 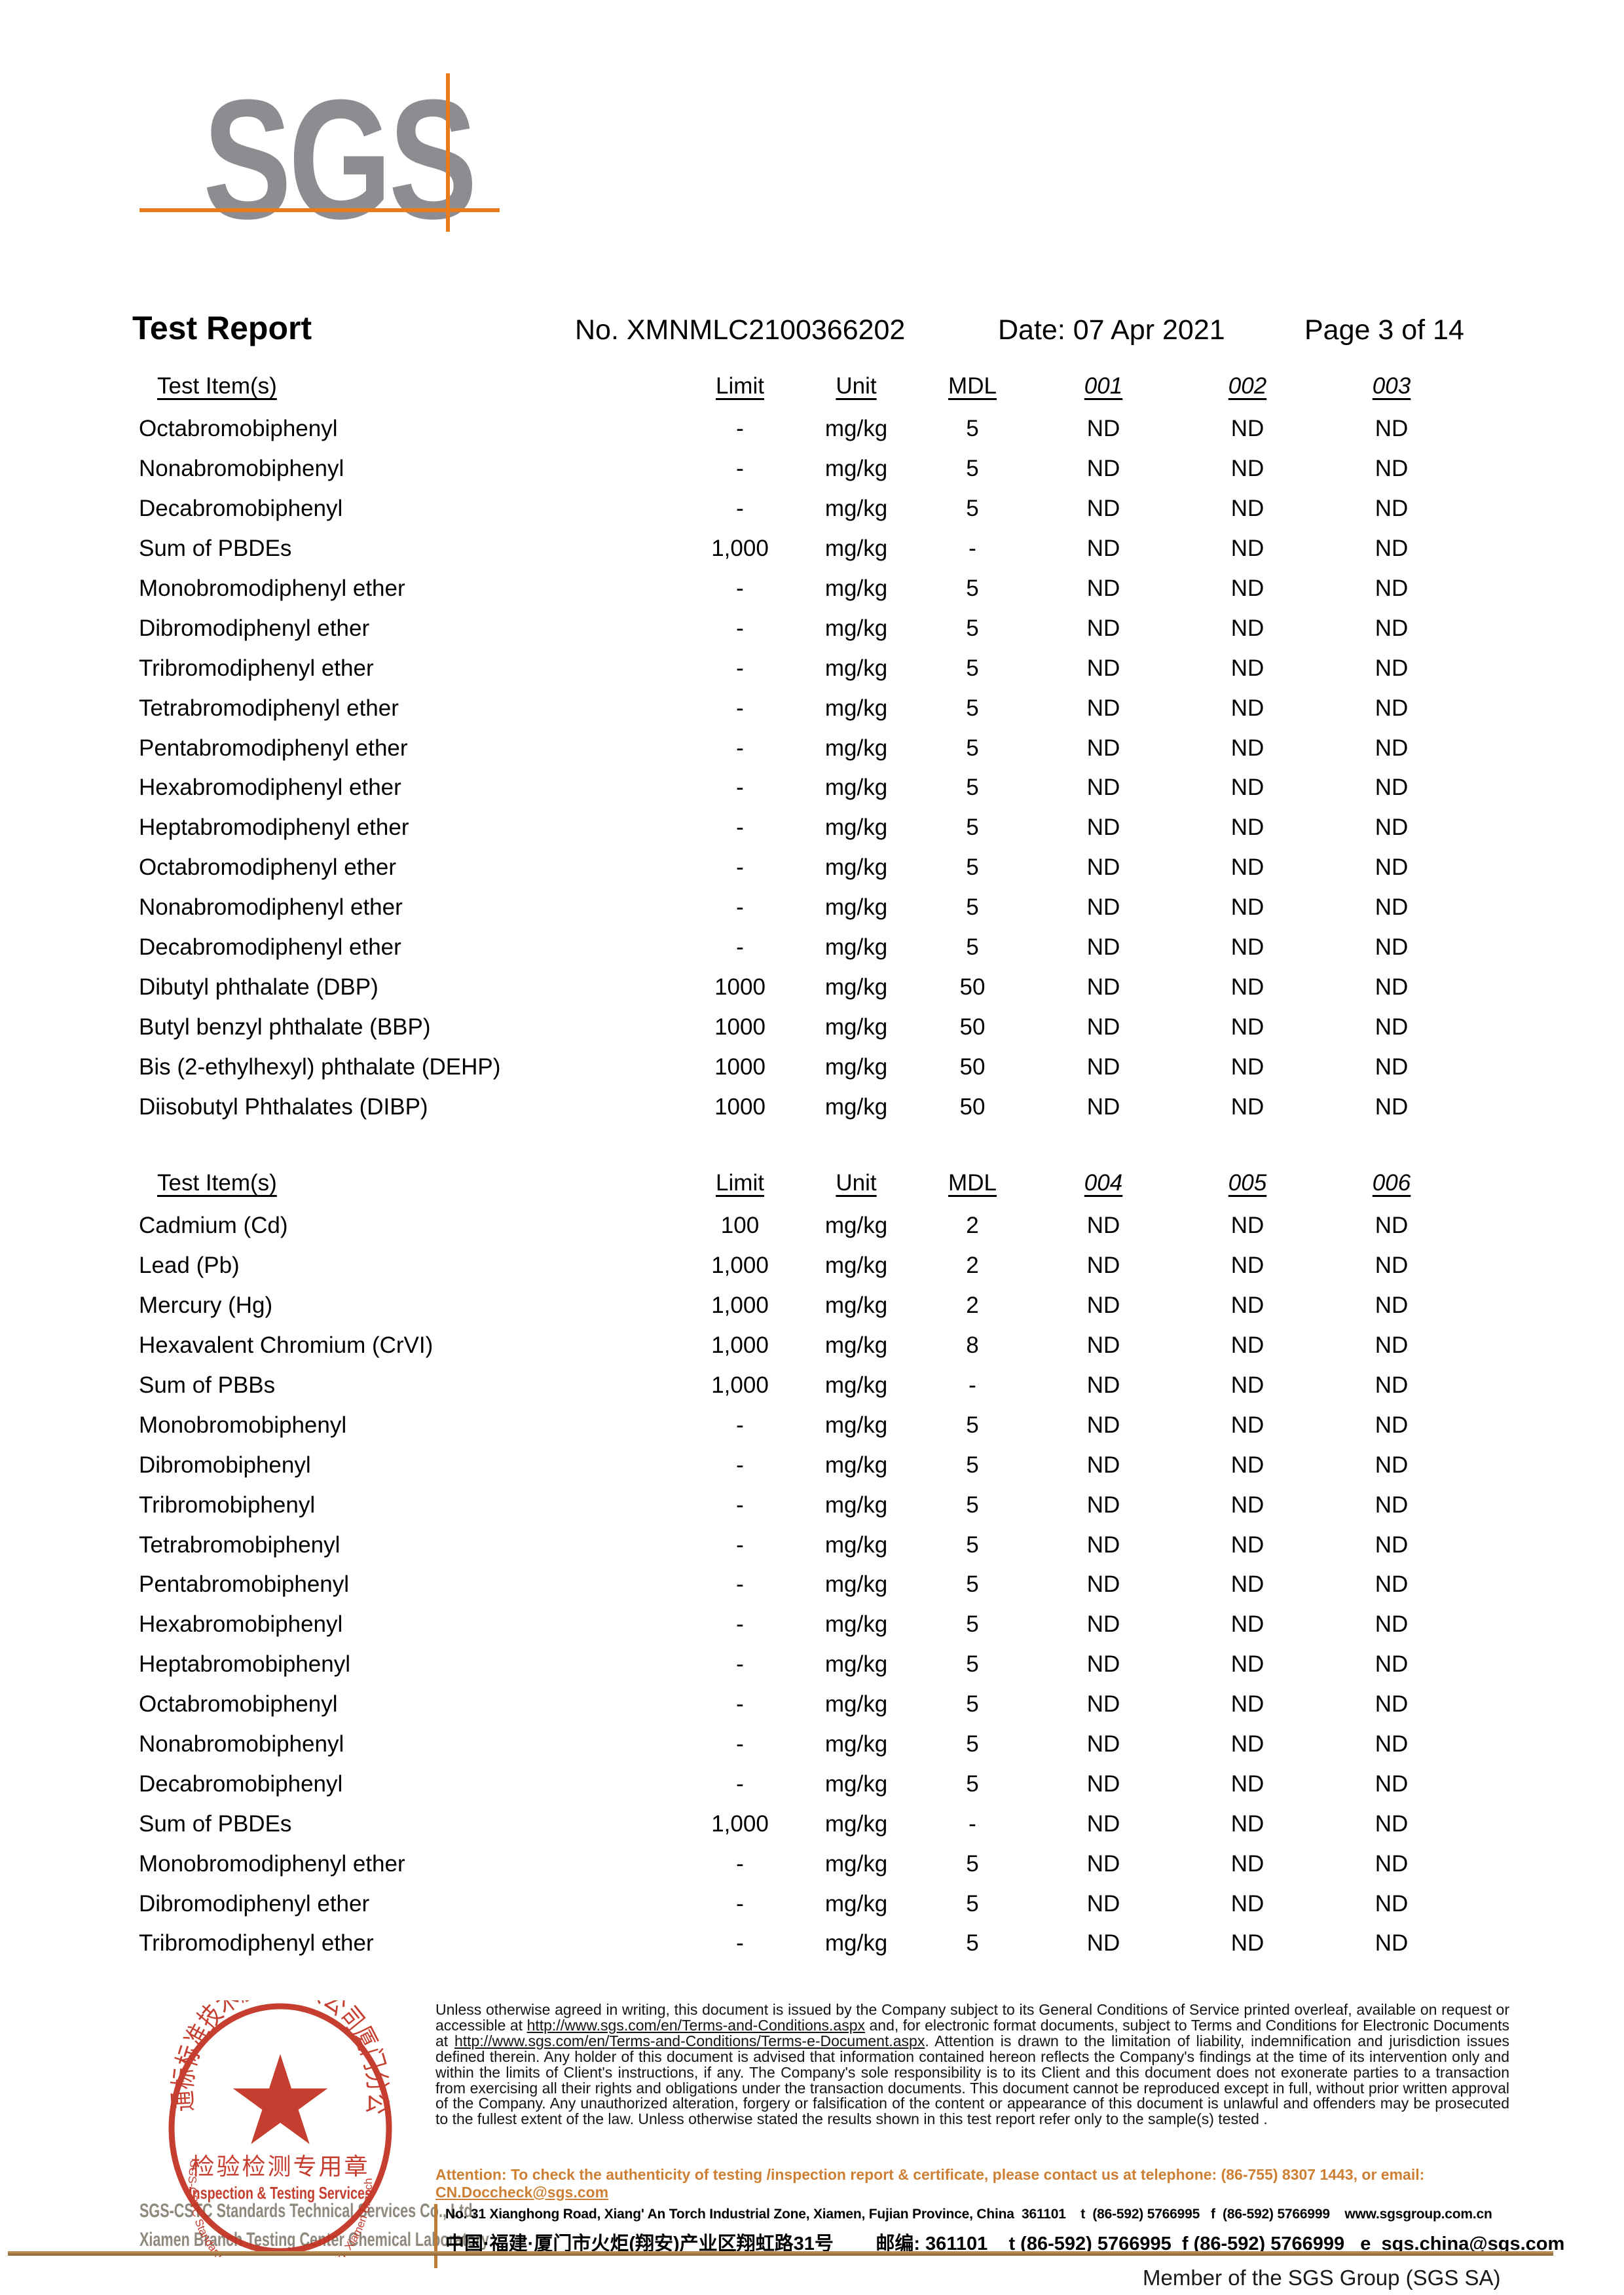 What do you see at coordinates (273, 748) in the screenshot?
I see `test-item-name: Pentabromodiphenyl ether` at bounding box center [273, 748].